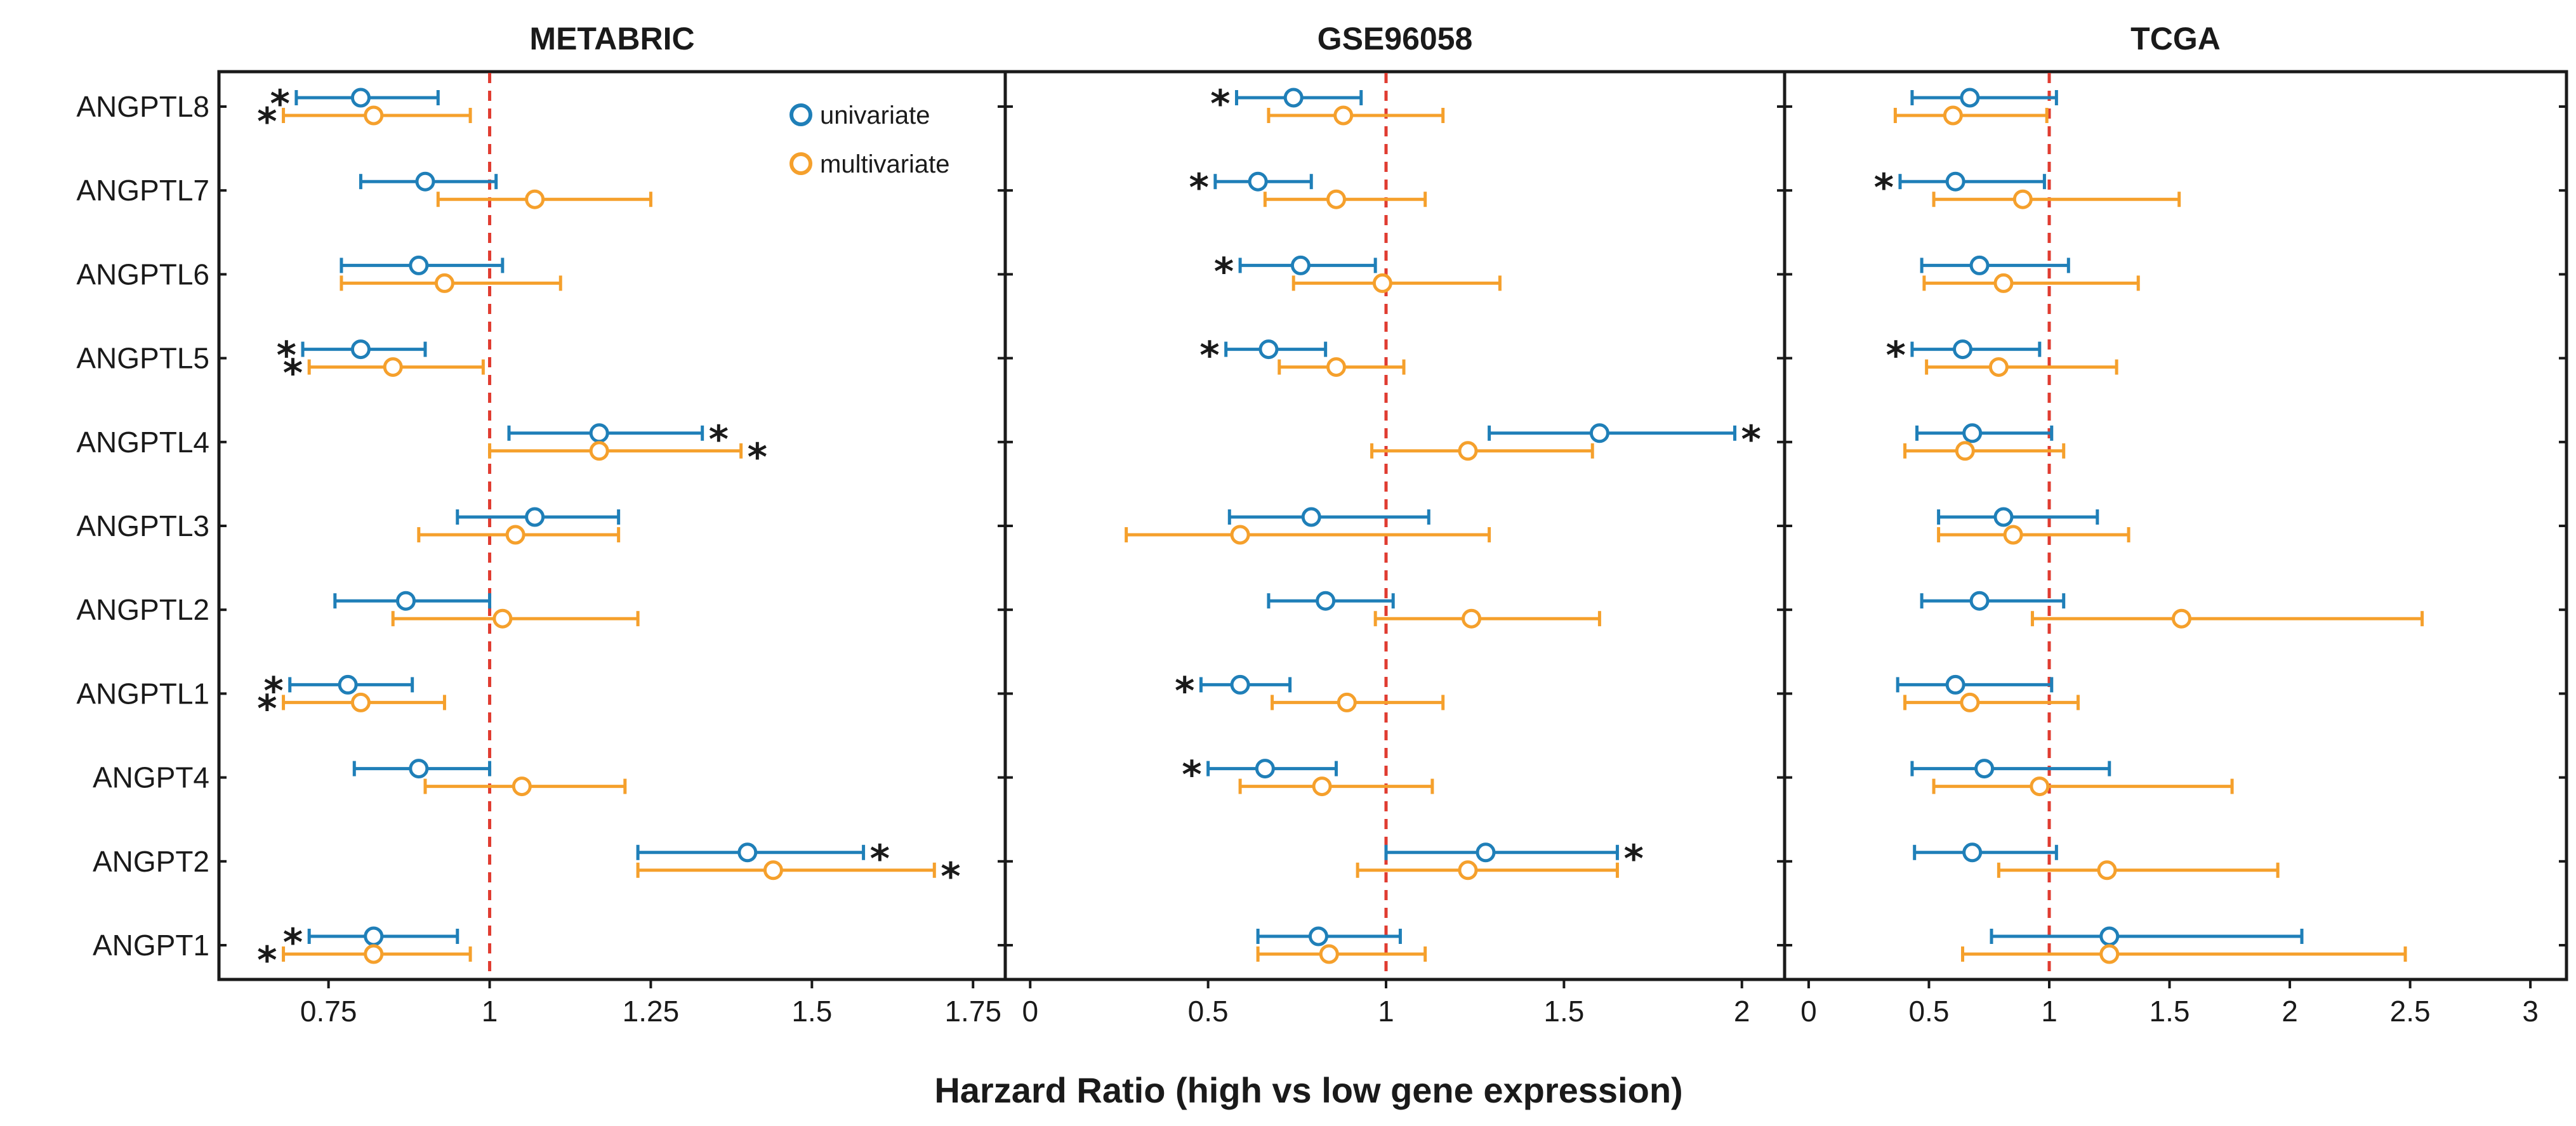 The height and width of the screenshot is (1126, 2576). I want to click on panel-metabric-multivariate-angptl6-point, so click(444, 283).